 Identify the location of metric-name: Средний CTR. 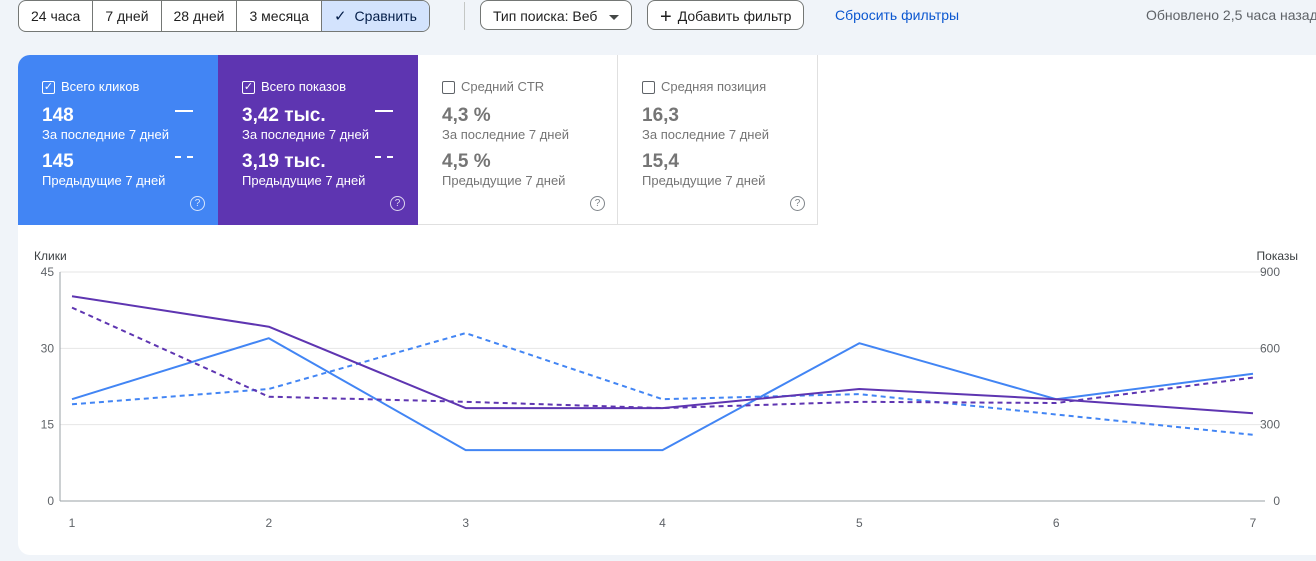
(503, 86).